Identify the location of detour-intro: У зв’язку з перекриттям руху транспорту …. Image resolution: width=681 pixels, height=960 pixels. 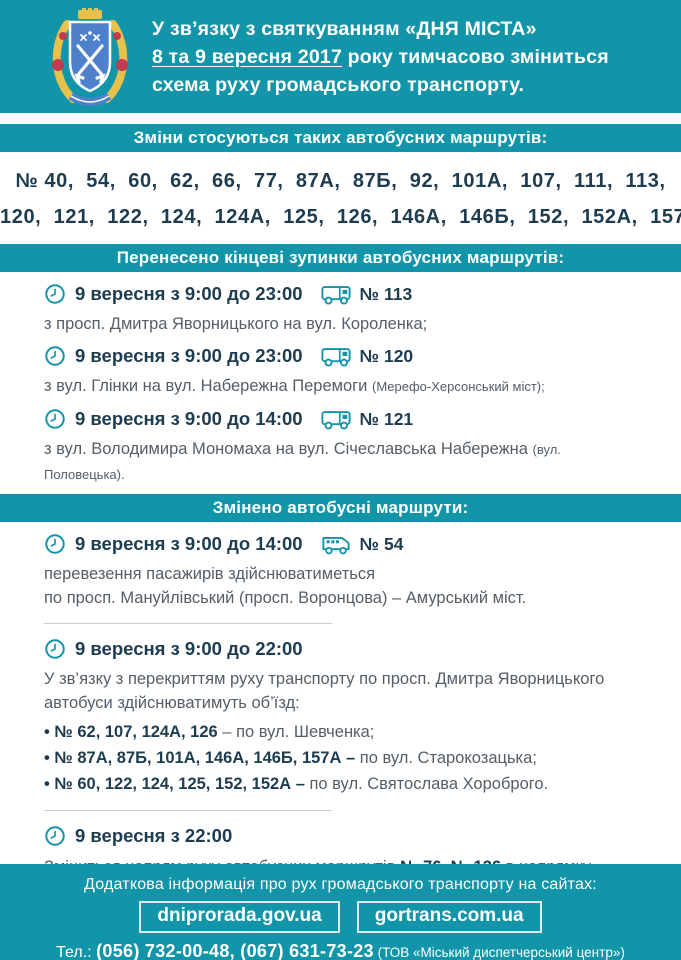
(324, 691).